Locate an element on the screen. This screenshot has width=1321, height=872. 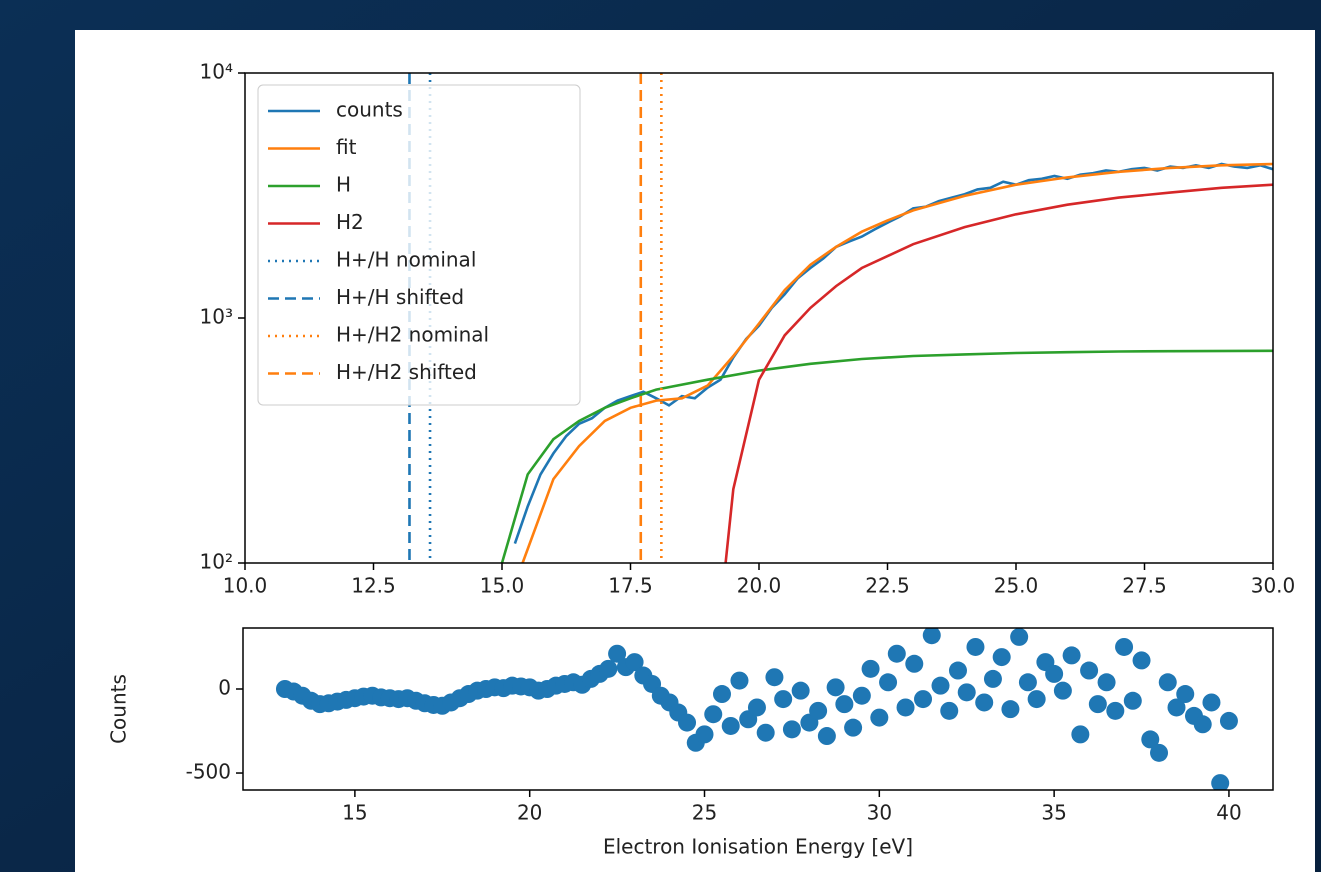
x-tick-label: 17.5 is located at coordinates (630, 586).